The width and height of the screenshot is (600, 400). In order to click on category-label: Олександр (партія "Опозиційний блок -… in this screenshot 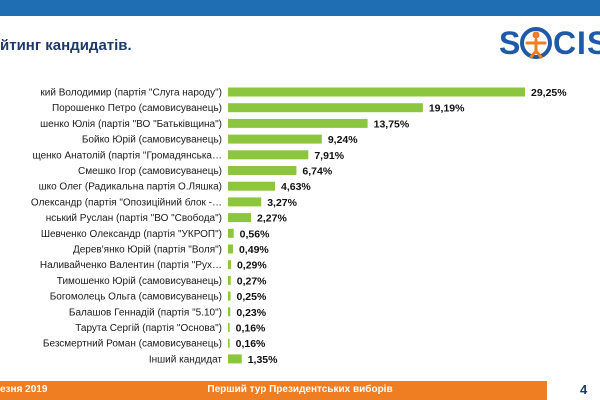, I will do `click(126, 202)`.